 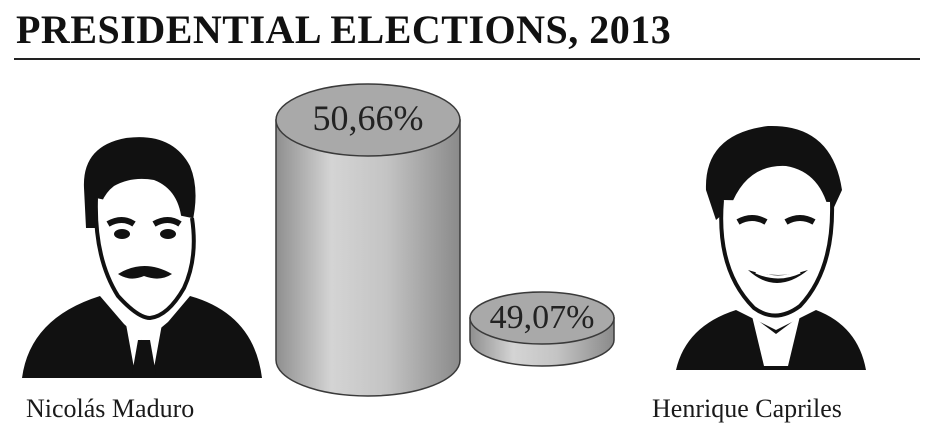 I want to click on bar-0: 50,66%, so click(x=368, y=240).